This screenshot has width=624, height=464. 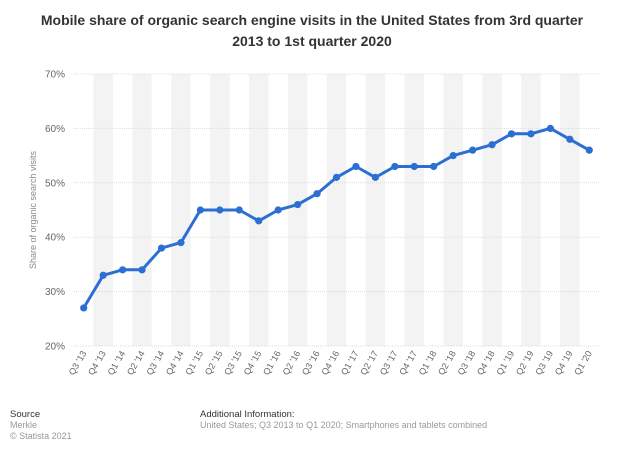 I want to click on x-tick-label: Q3 '19, so click(x=544, y=363).